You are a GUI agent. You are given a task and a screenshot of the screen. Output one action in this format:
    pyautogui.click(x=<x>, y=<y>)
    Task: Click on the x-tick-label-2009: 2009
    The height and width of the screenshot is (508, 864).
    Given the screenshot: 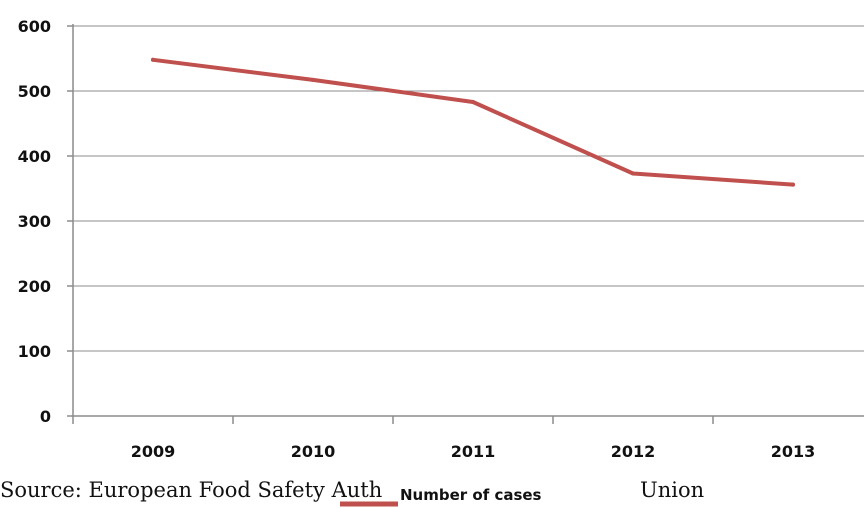 What is the action you would take?
    pyautogui.click(x=153, y=451)
    